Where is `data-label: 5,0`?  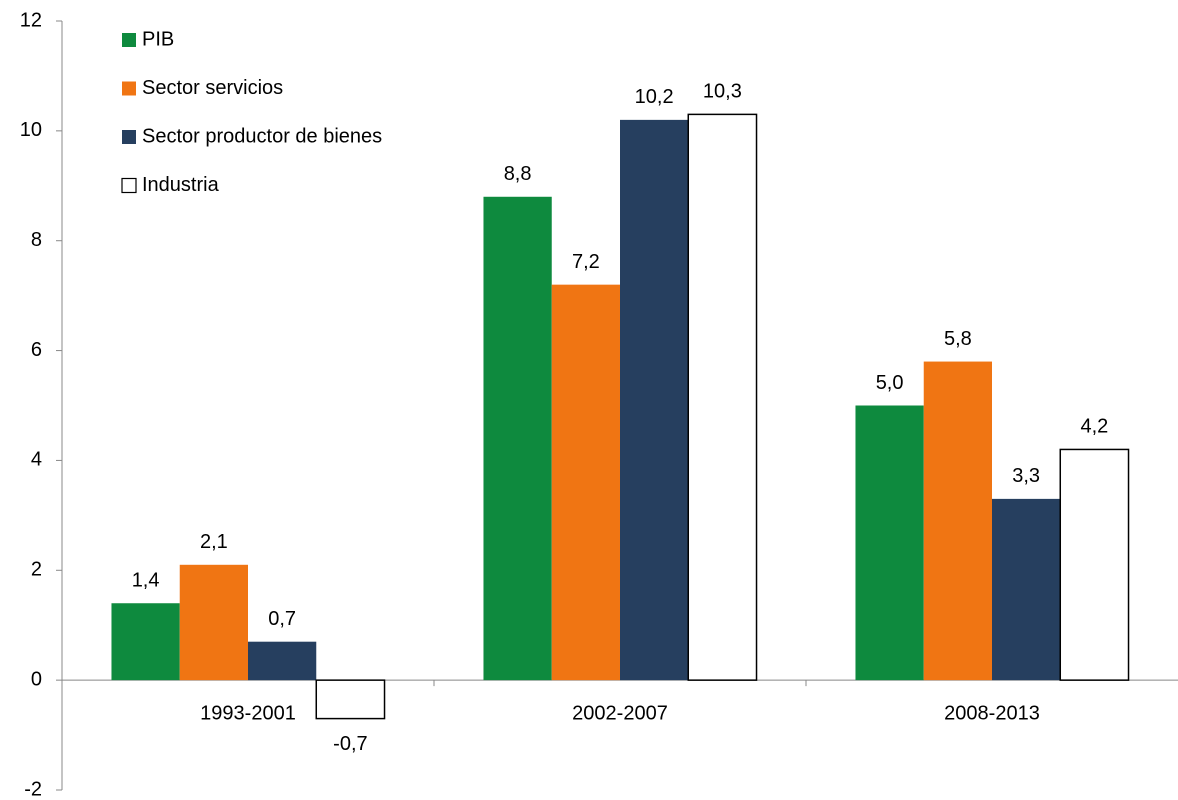 data-label: 5,0 is located at coordinates (890, 383).